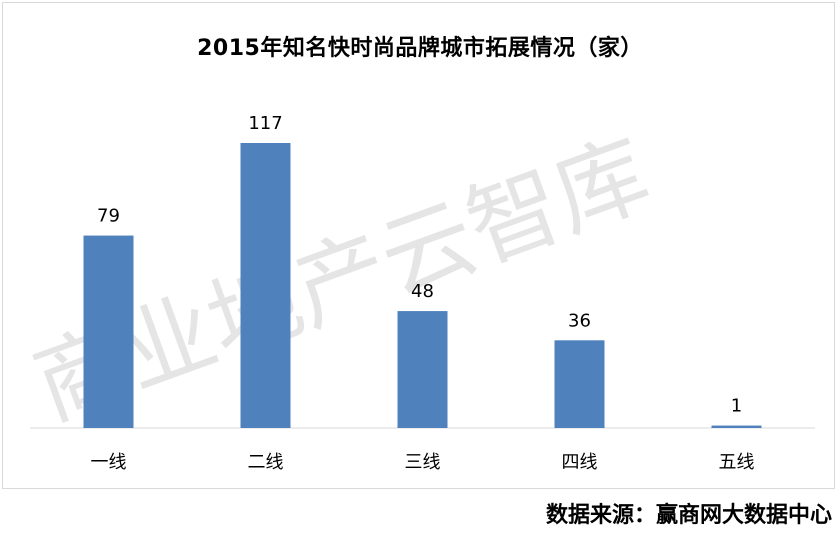 This screenshot has height=534, width=840. What do you see at coordinates (580, 462) in the screenshot?
I see `x-tick-label-4: 四线` at bounding box center [580, 462].